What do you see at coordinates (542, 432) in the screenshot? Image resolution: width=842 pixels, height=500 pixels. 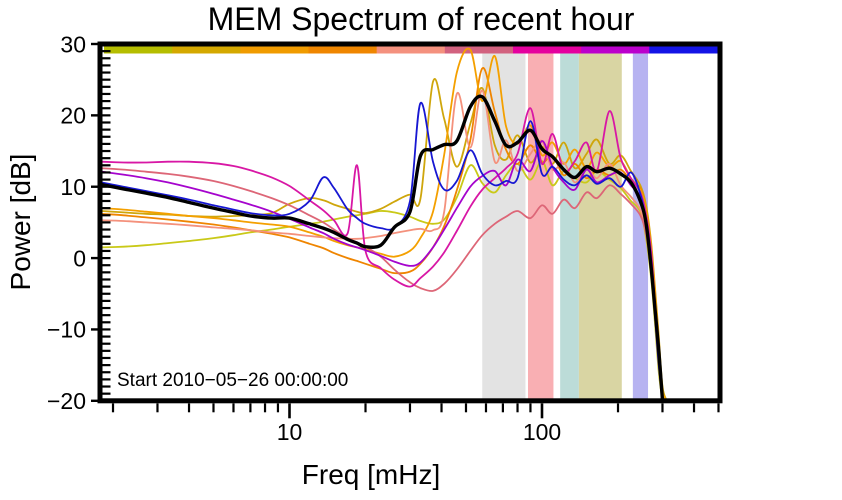 I see `x-tick-label: 100` at bounding box center [542, 432].